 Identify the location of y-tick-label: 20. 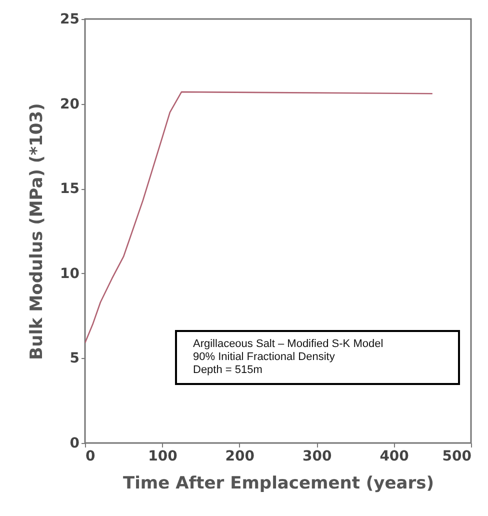
(70, 104).